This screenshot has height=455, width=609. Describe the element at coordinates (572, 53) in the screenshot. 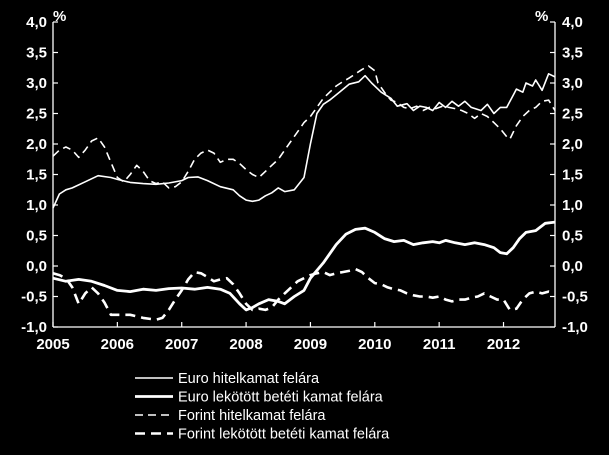

I see `right-y-tick-label: 3,5` at that location.